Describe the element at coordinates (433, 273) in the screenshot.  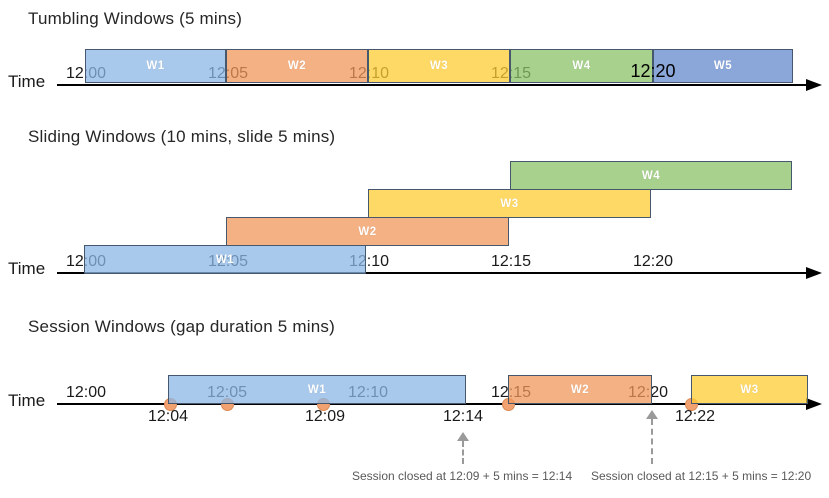
I see `sliding-time-axis-line` at that location.